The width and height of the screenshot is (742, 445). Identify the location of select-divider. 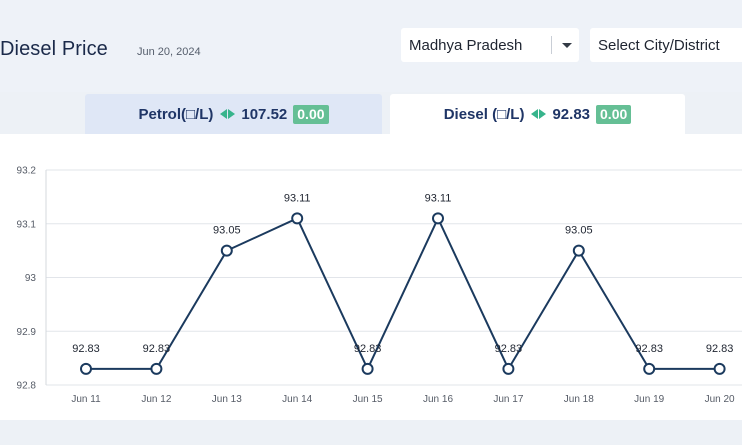
(551, 45).